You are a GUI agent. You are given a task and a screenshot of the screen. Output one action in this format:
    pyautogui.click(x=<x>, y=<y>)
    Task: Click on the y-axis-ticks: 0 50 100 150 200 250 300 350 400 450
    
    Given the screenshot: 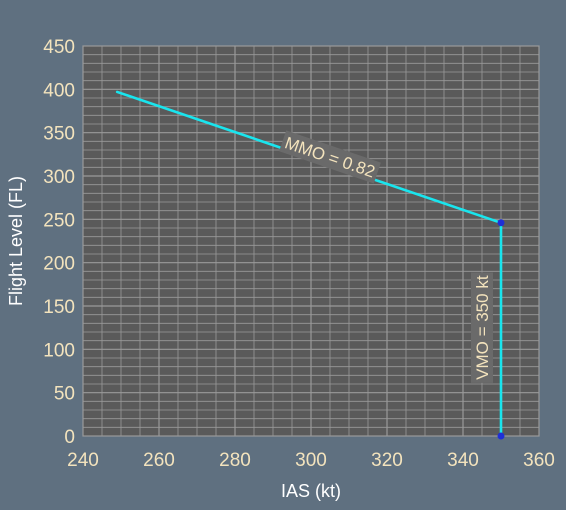 What is the action you would take?
    pyautogui.click(x=59, y=242)
    